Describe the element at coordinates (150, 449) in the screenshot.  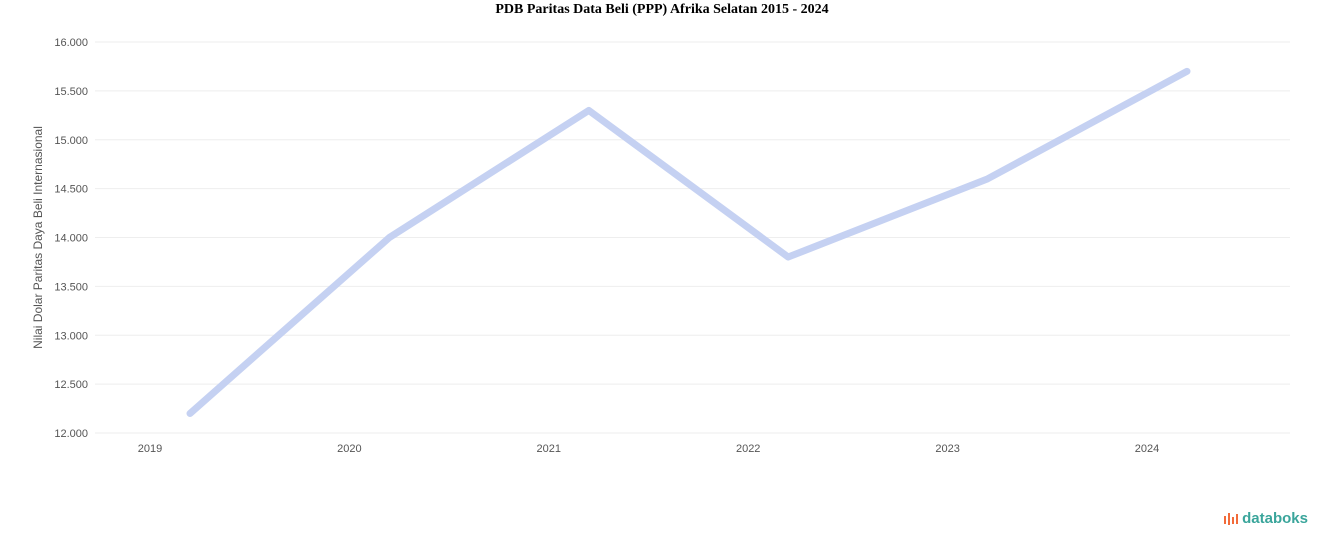
I see `x-tick-label: 2019` at that location.